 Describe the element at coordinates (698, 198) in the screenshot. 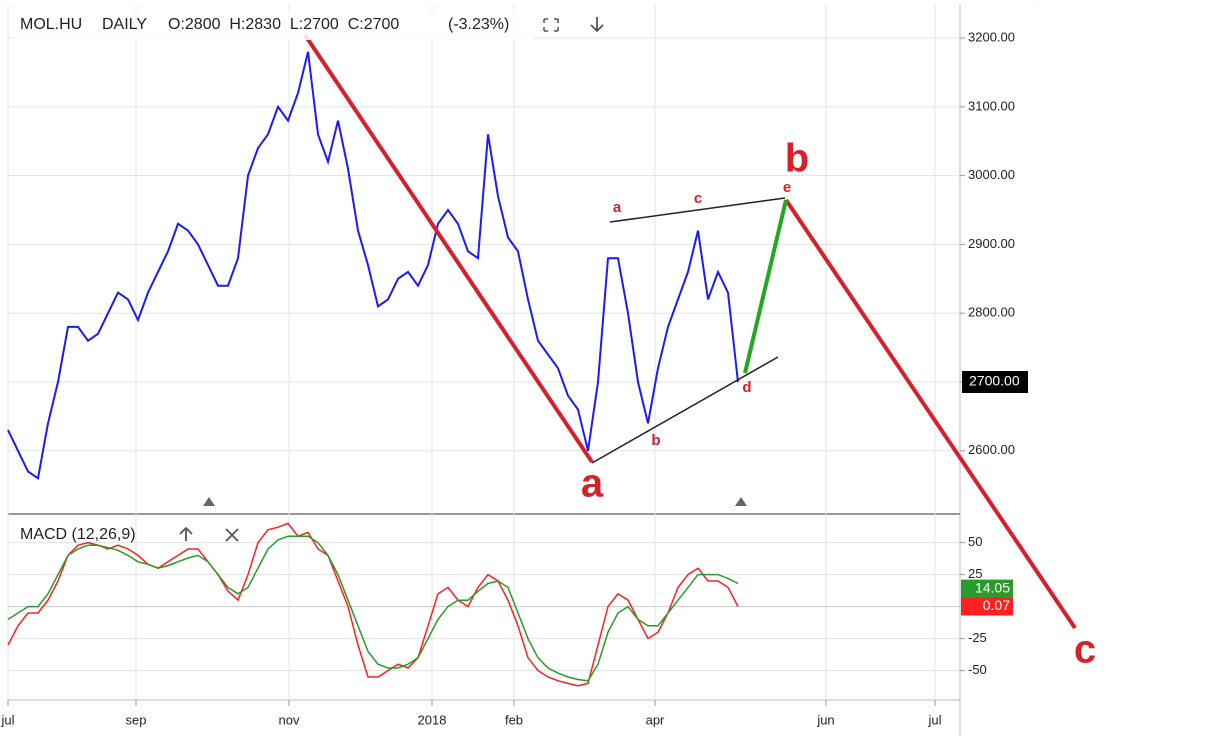

I see `wave-label: c` at that location.